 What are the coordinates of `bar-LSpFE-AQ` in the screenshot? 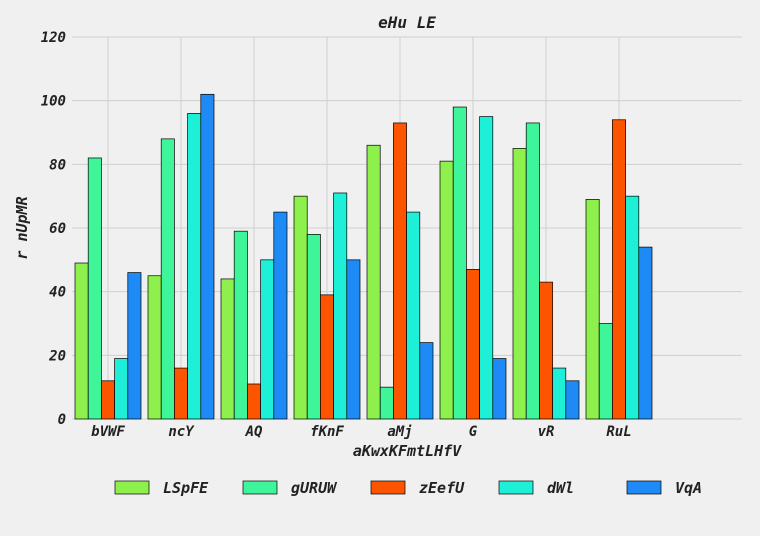 It's located at (227, 349).